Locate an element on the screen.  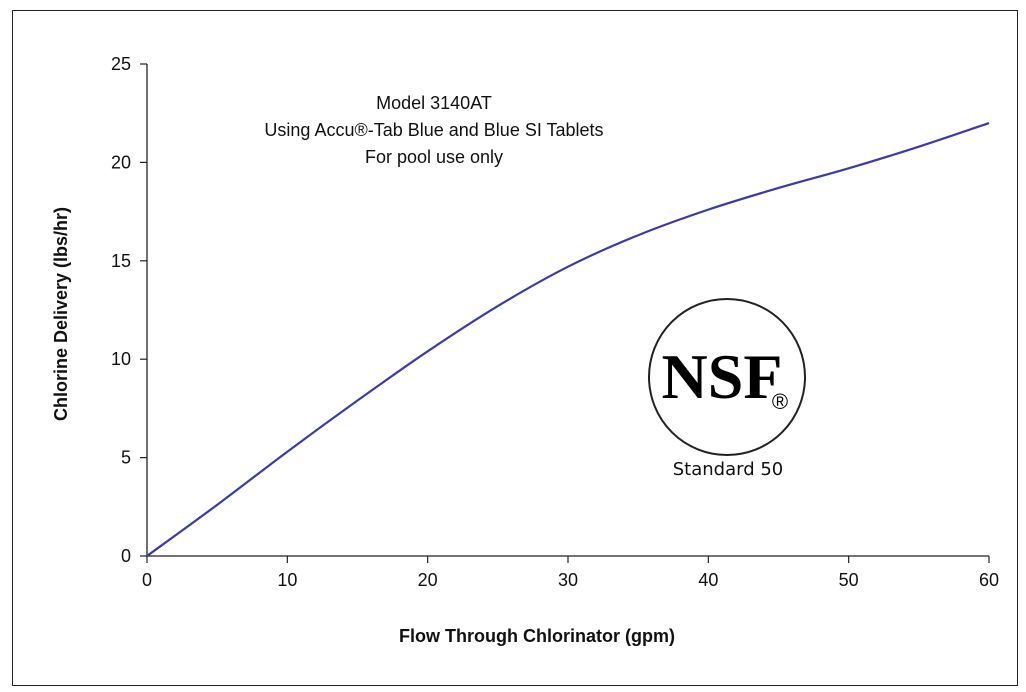
x-tick-label: 50 is located at coordinates (849, 580).